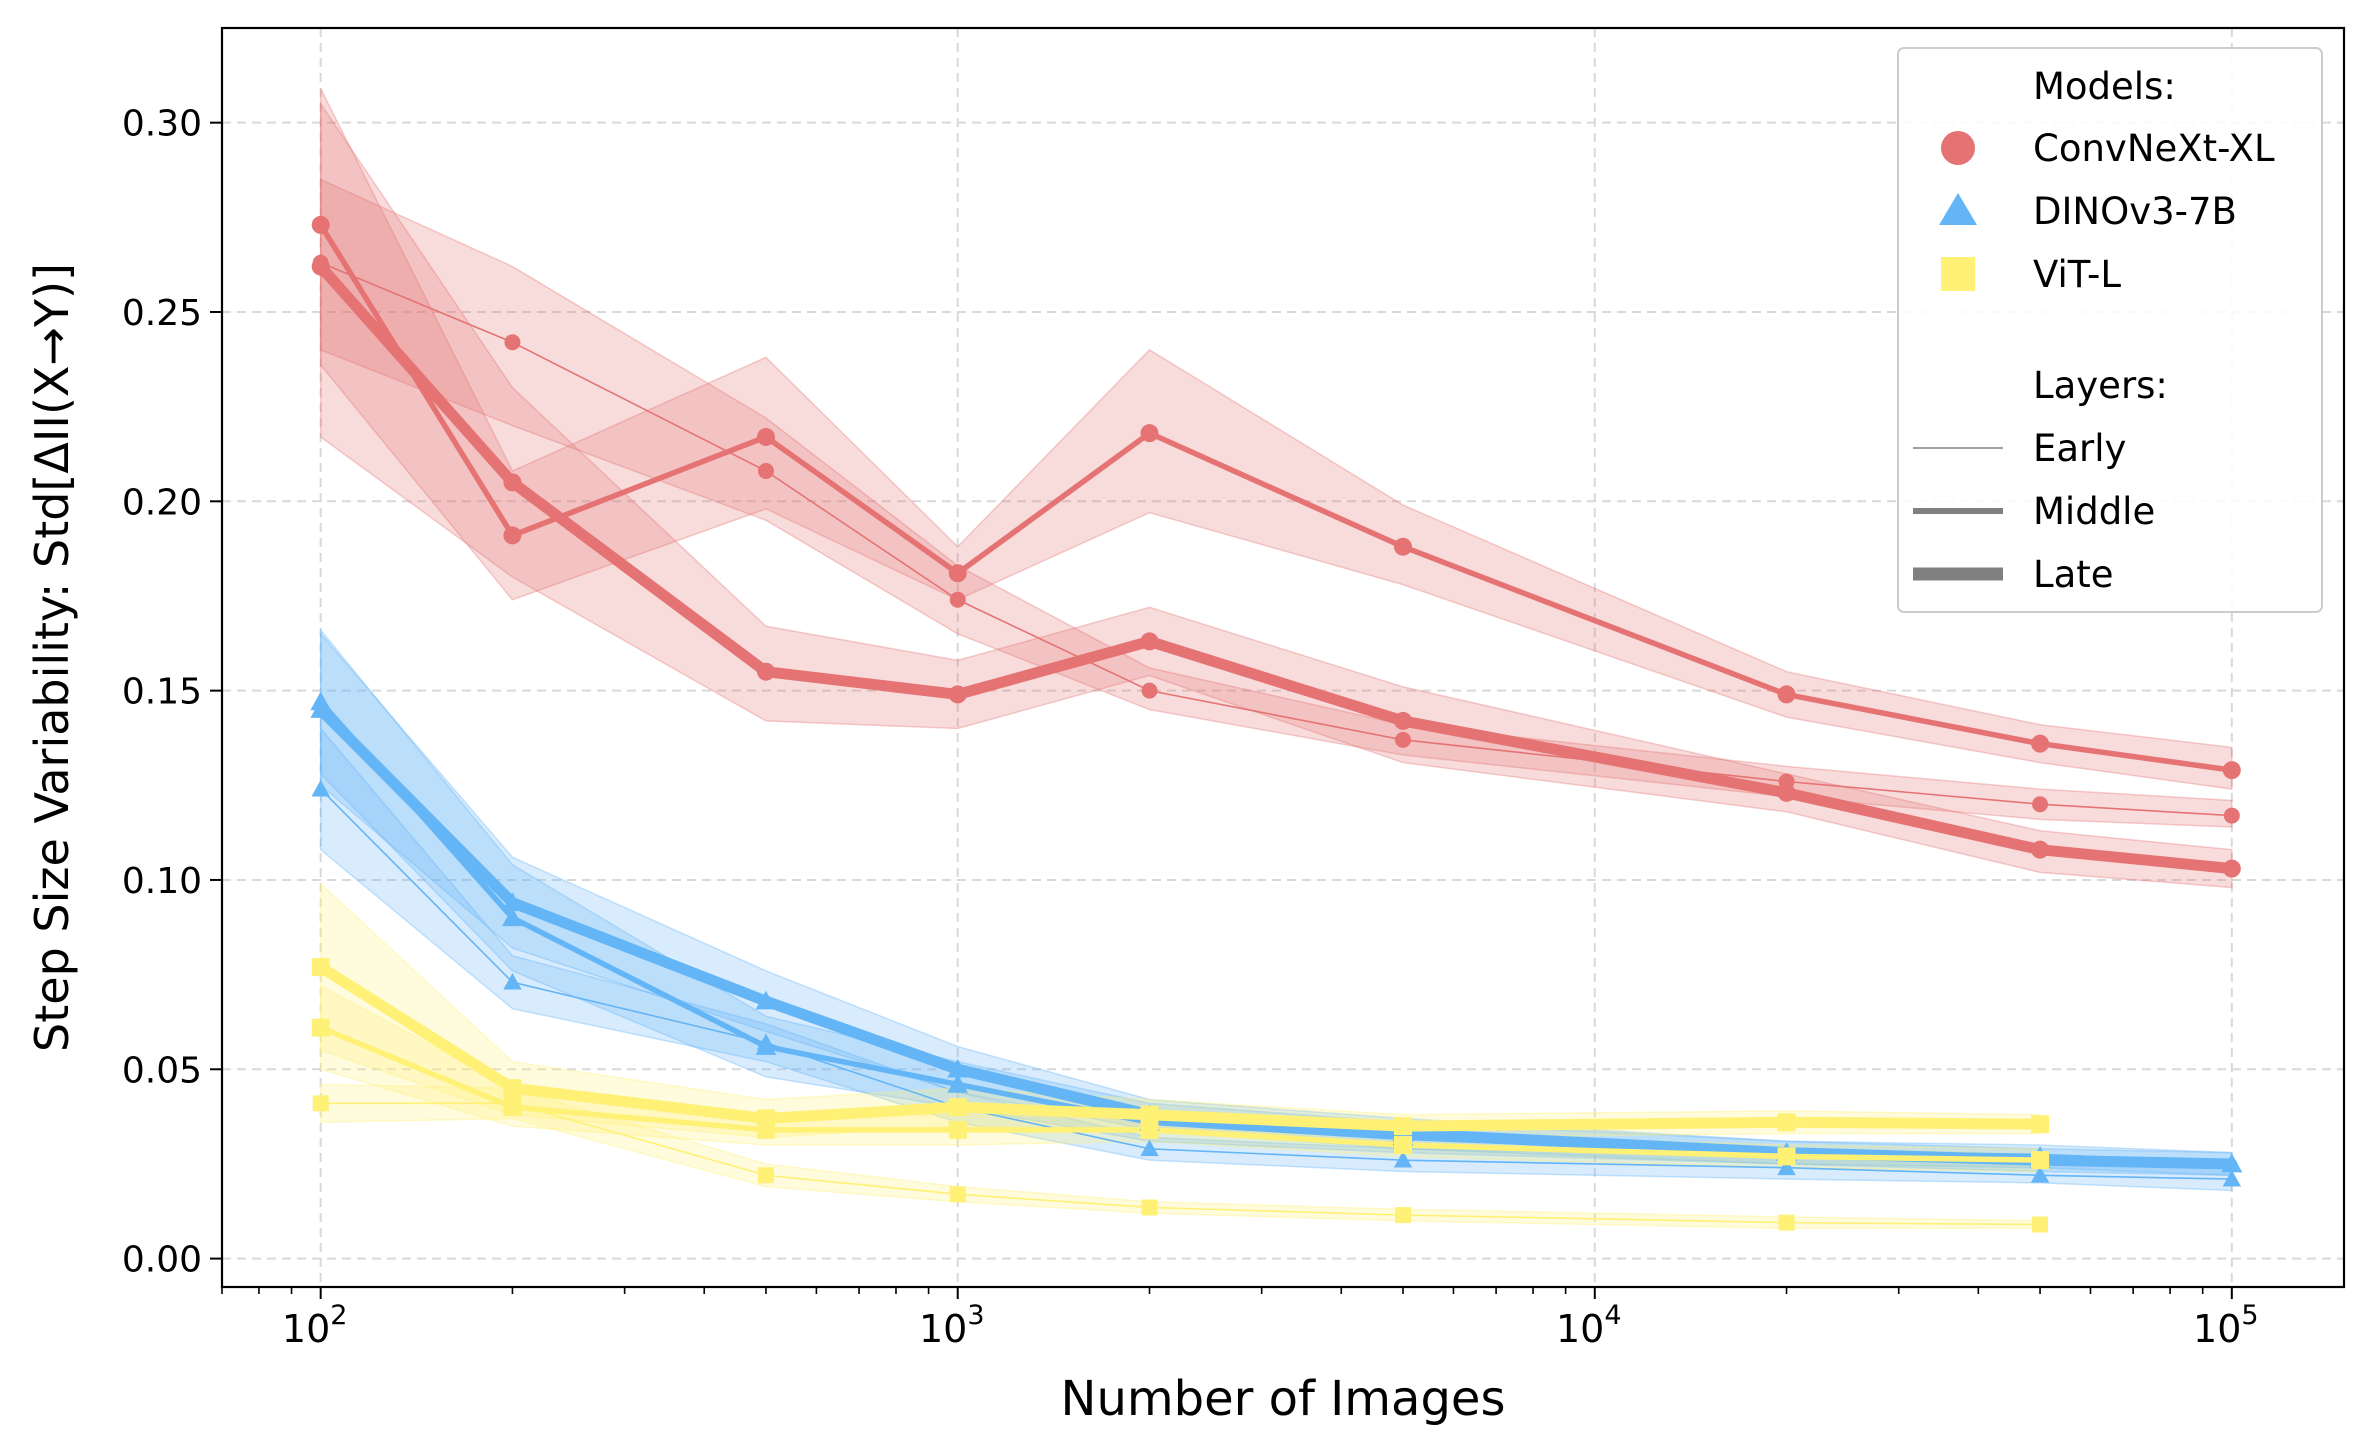 The height and width of the screenshot is (1454, 2368). What do you see at coordinates (338, 1315) in the screenshot?
I see `x-tick-exponent: 2` at bounding box center [338, 1315].